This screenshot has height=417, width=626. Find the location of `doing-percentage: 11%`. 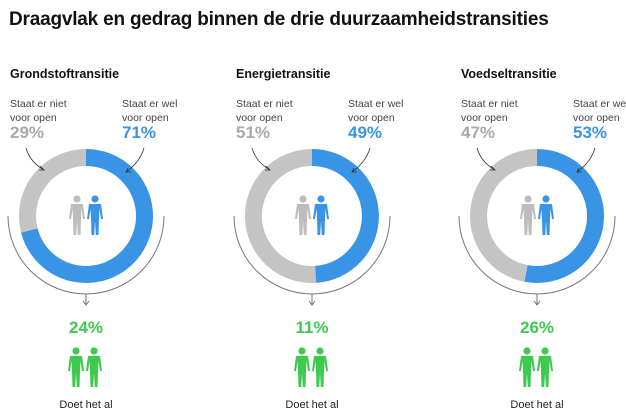

doing-percentage: 11% is located at coordinates (312, 327).